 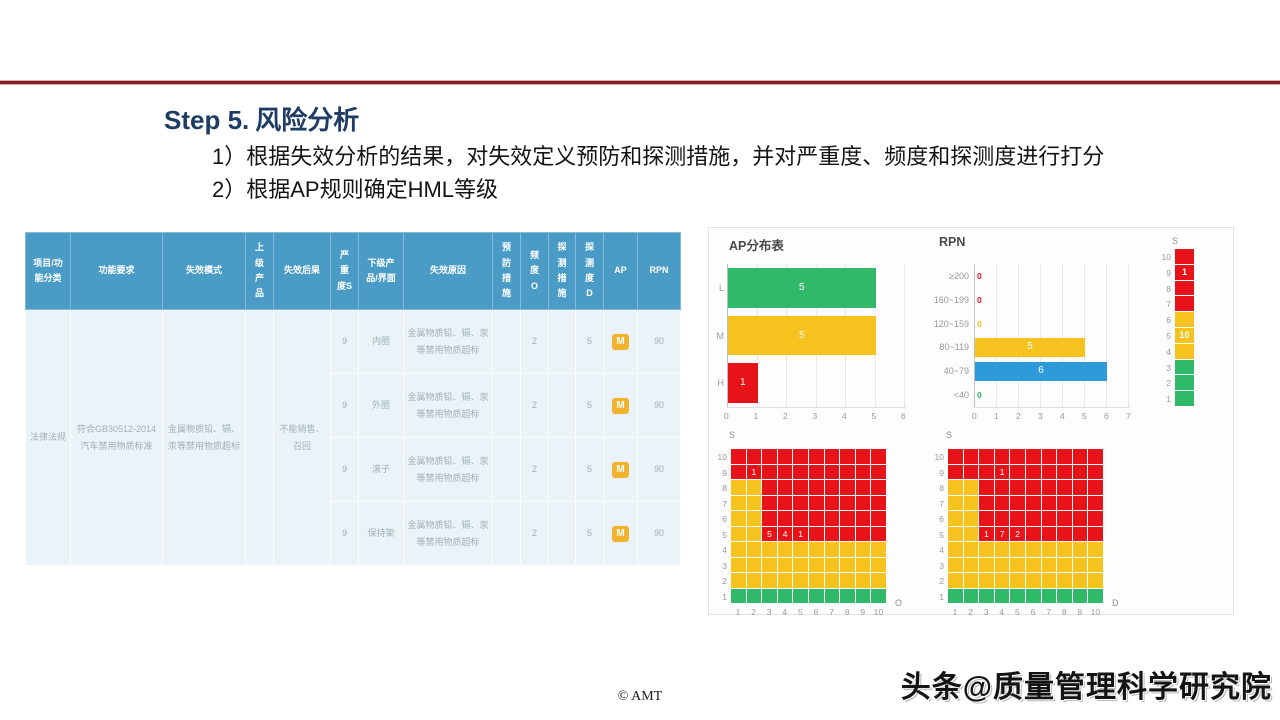 What do you see at coordinates (720, 335) in the screenshot?
I see `ap-category-label: M` at bounding box center [720, 335].